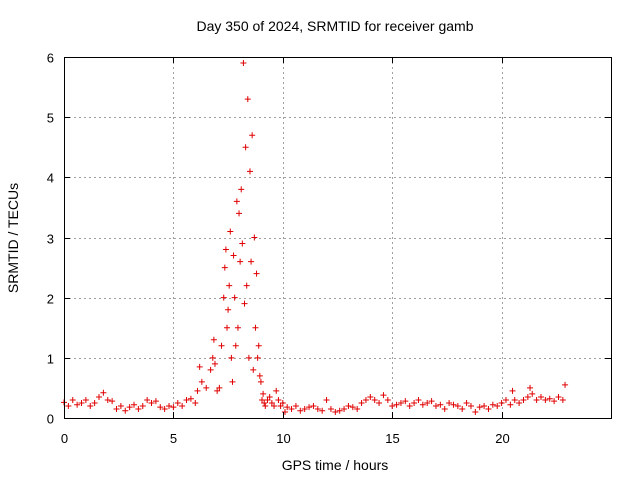  Describe the element at coordinates (50, 419) in the screenshot. I see `y-tick-label: 0` at that location.